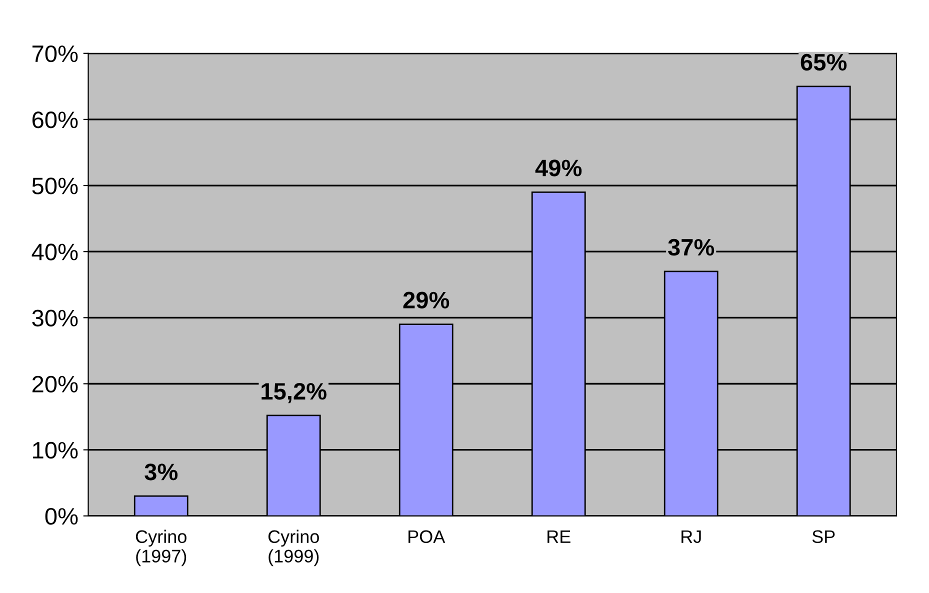 The image size is (929, 593). I want to click on x-tick-label: Cyrino (1999), so click(293, 548).